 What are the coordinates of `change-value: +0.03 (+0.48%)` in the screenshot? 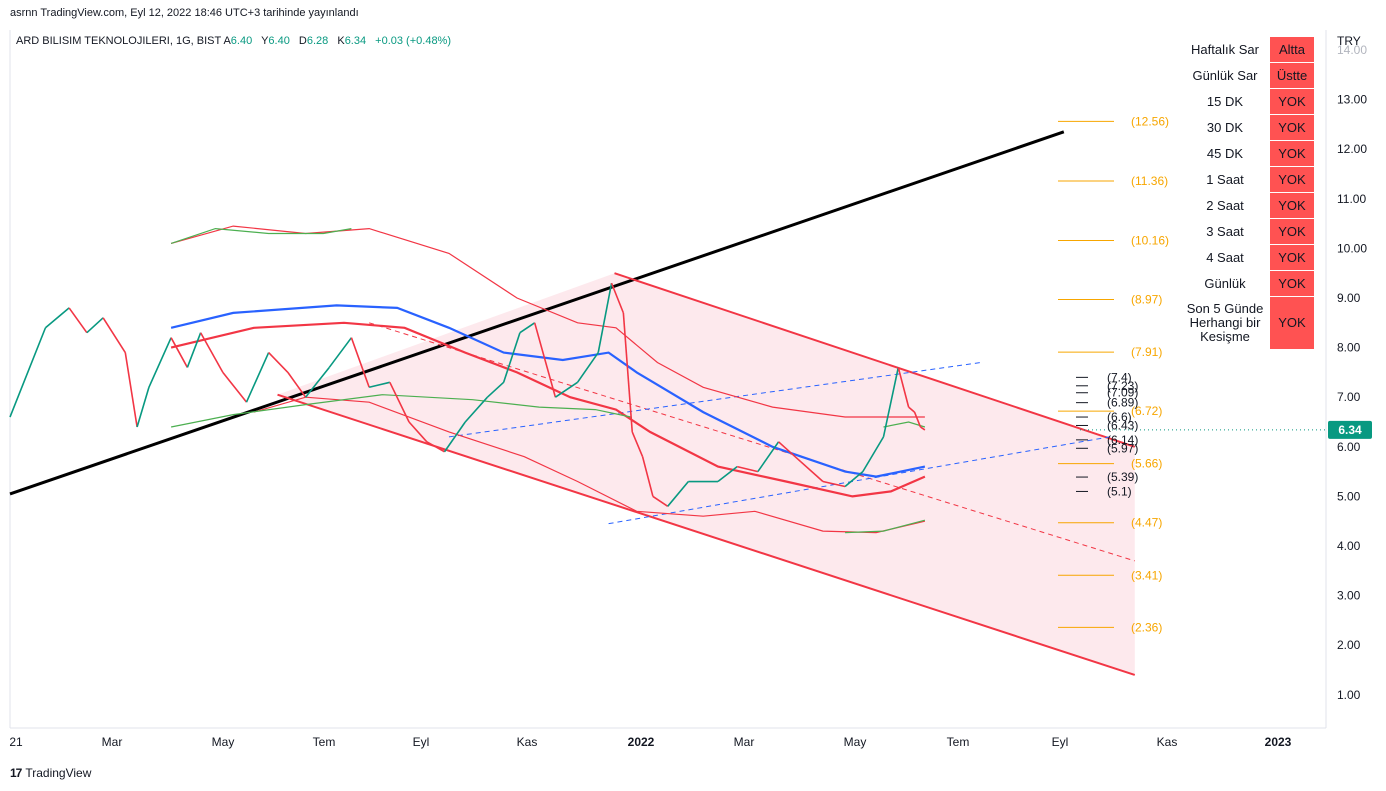 It's located at (413, 41).